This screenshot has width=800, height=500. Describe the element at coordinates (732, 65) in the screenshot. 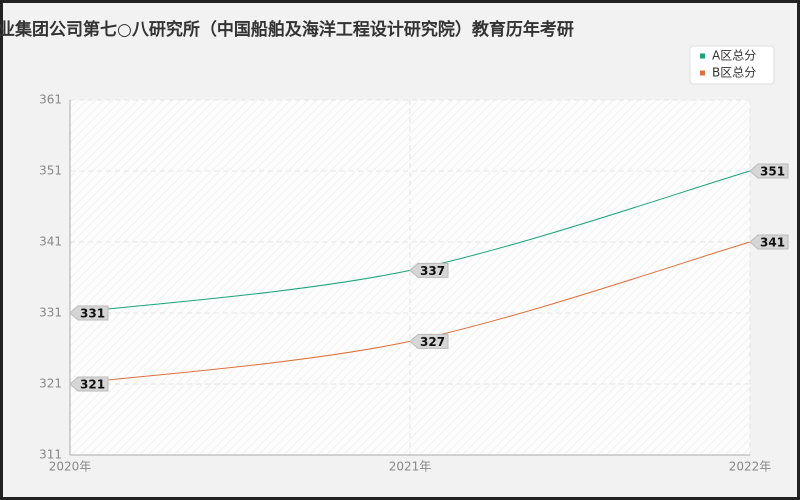

I see `legend-box` at that location.